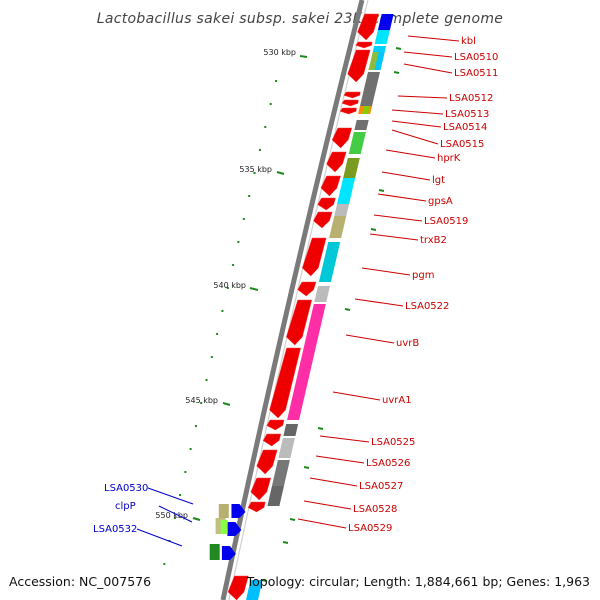 The height and width of the screenshot is (600, 600). Describe the element at coordinates (408, 239) in the screenshot. I see `gene-label-trxb2: trxB2` at that location.